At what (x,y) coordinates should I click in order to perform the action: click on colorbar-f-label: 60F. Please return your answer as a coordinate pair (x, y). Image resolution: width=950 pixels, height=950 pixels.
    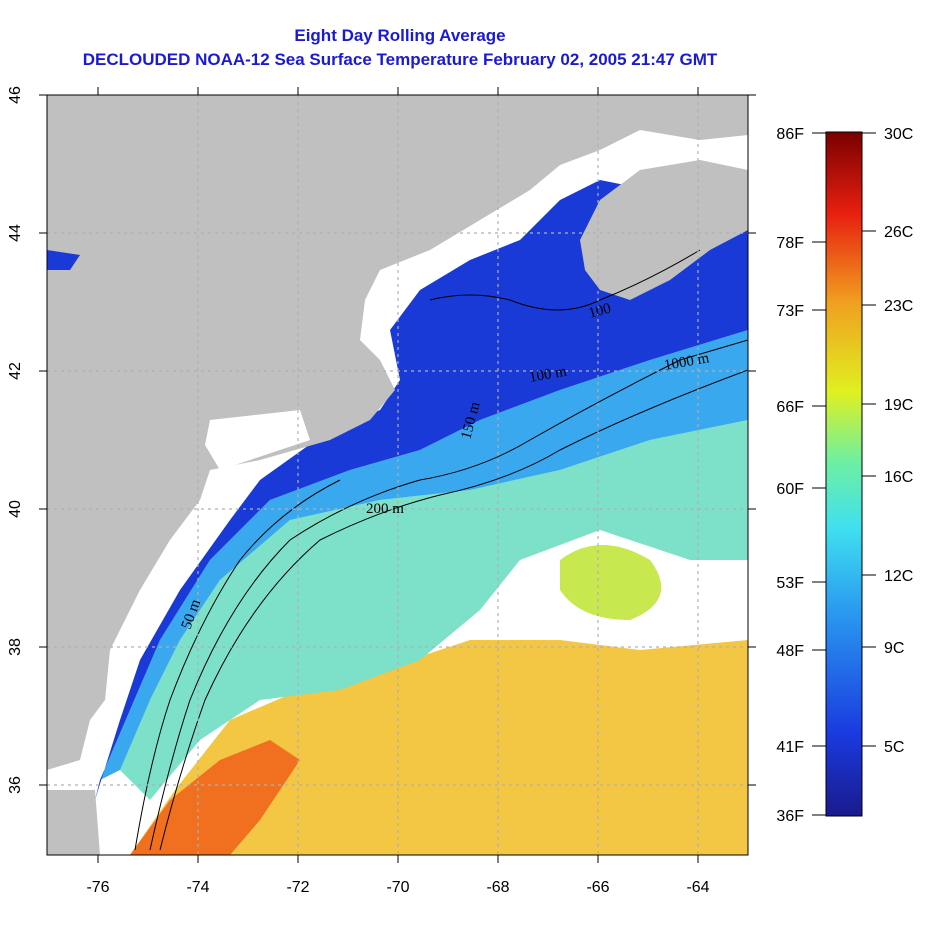
    Looking at the image, I should click on (790, 489).